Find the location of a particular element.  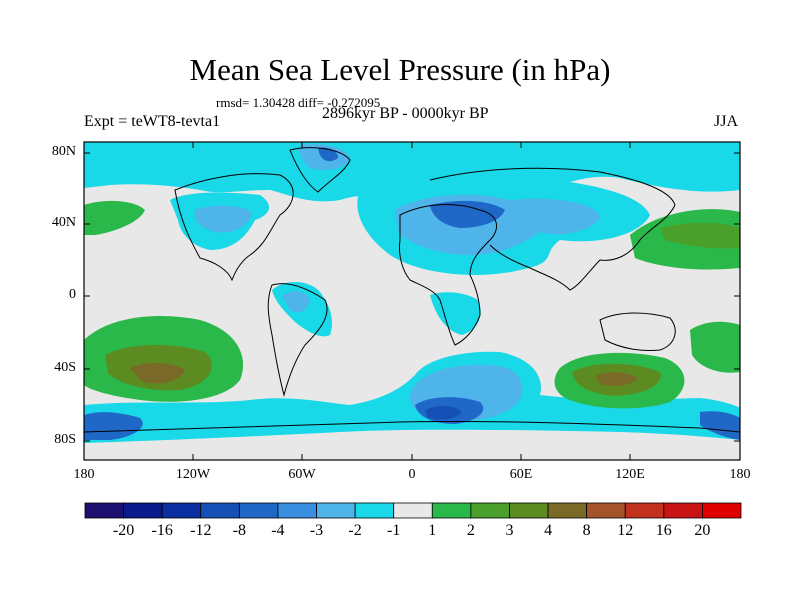

colorbar-label: -8 is located at coordinates (239, 530).